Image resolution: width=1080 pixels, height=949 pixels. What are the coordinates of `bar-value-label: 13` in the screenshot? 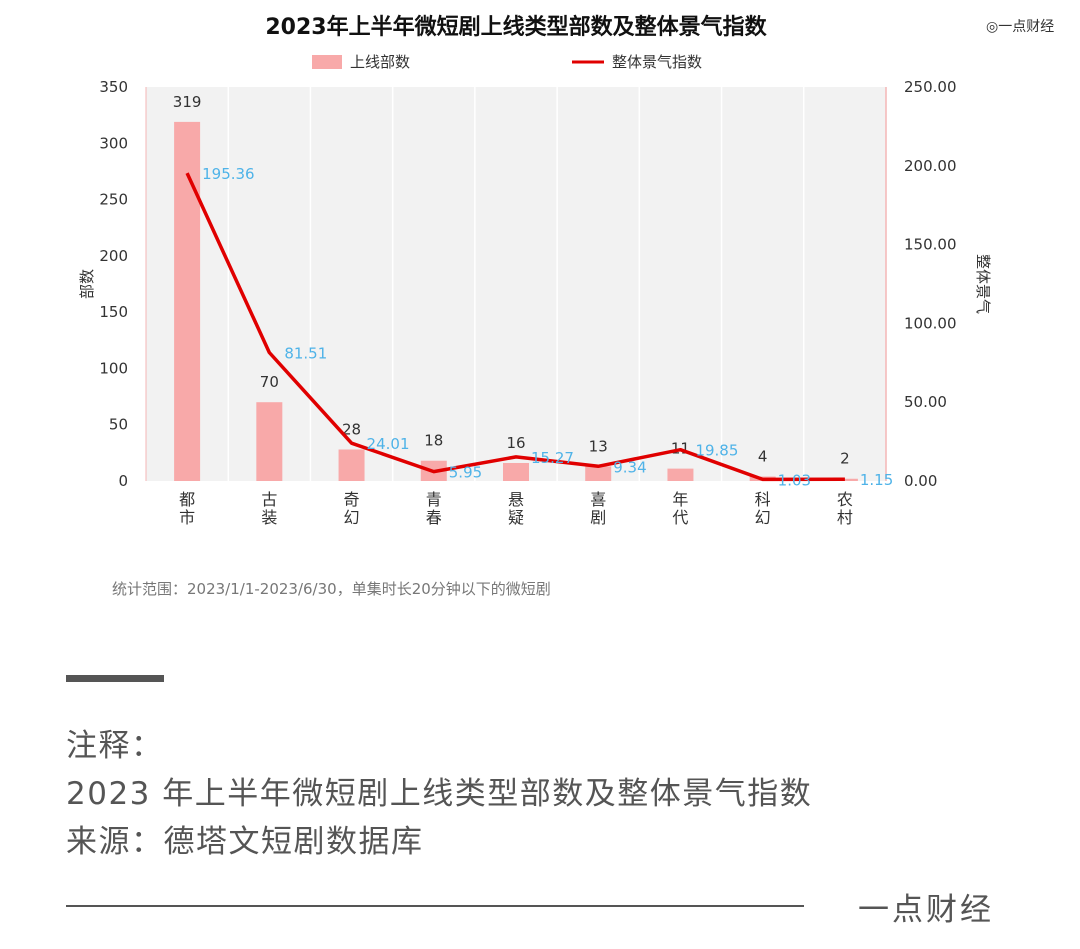 It's located at (598, 446).